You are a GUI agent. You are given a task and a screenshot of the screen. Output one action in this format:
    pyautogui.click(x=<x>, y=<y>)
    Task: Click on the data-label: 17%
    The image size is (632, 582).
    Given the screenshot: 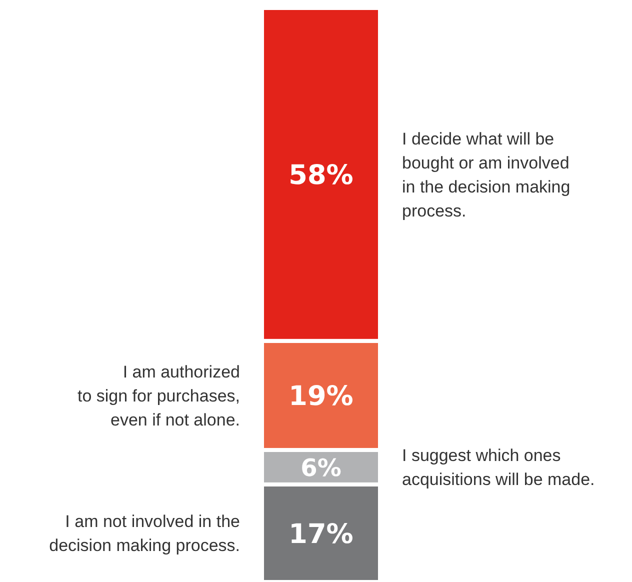 What is the action you would take?
    pyautogui.click(x=321, y=534)
    